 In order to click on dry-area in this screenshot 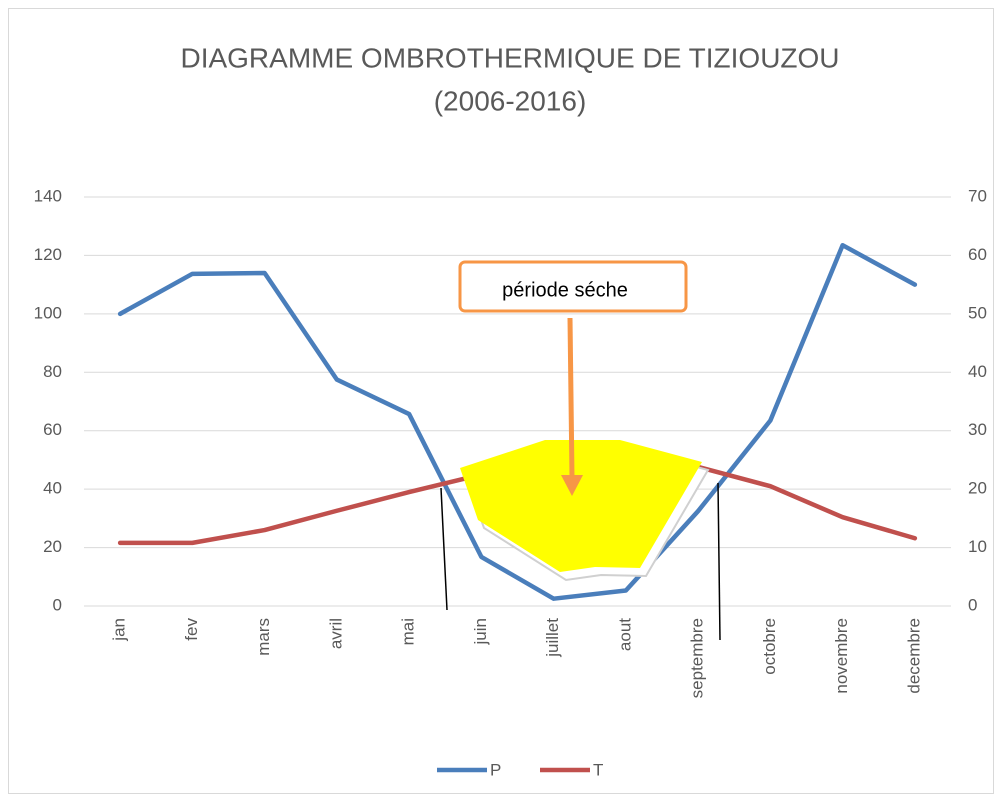, I will do `click(581, 506)`.